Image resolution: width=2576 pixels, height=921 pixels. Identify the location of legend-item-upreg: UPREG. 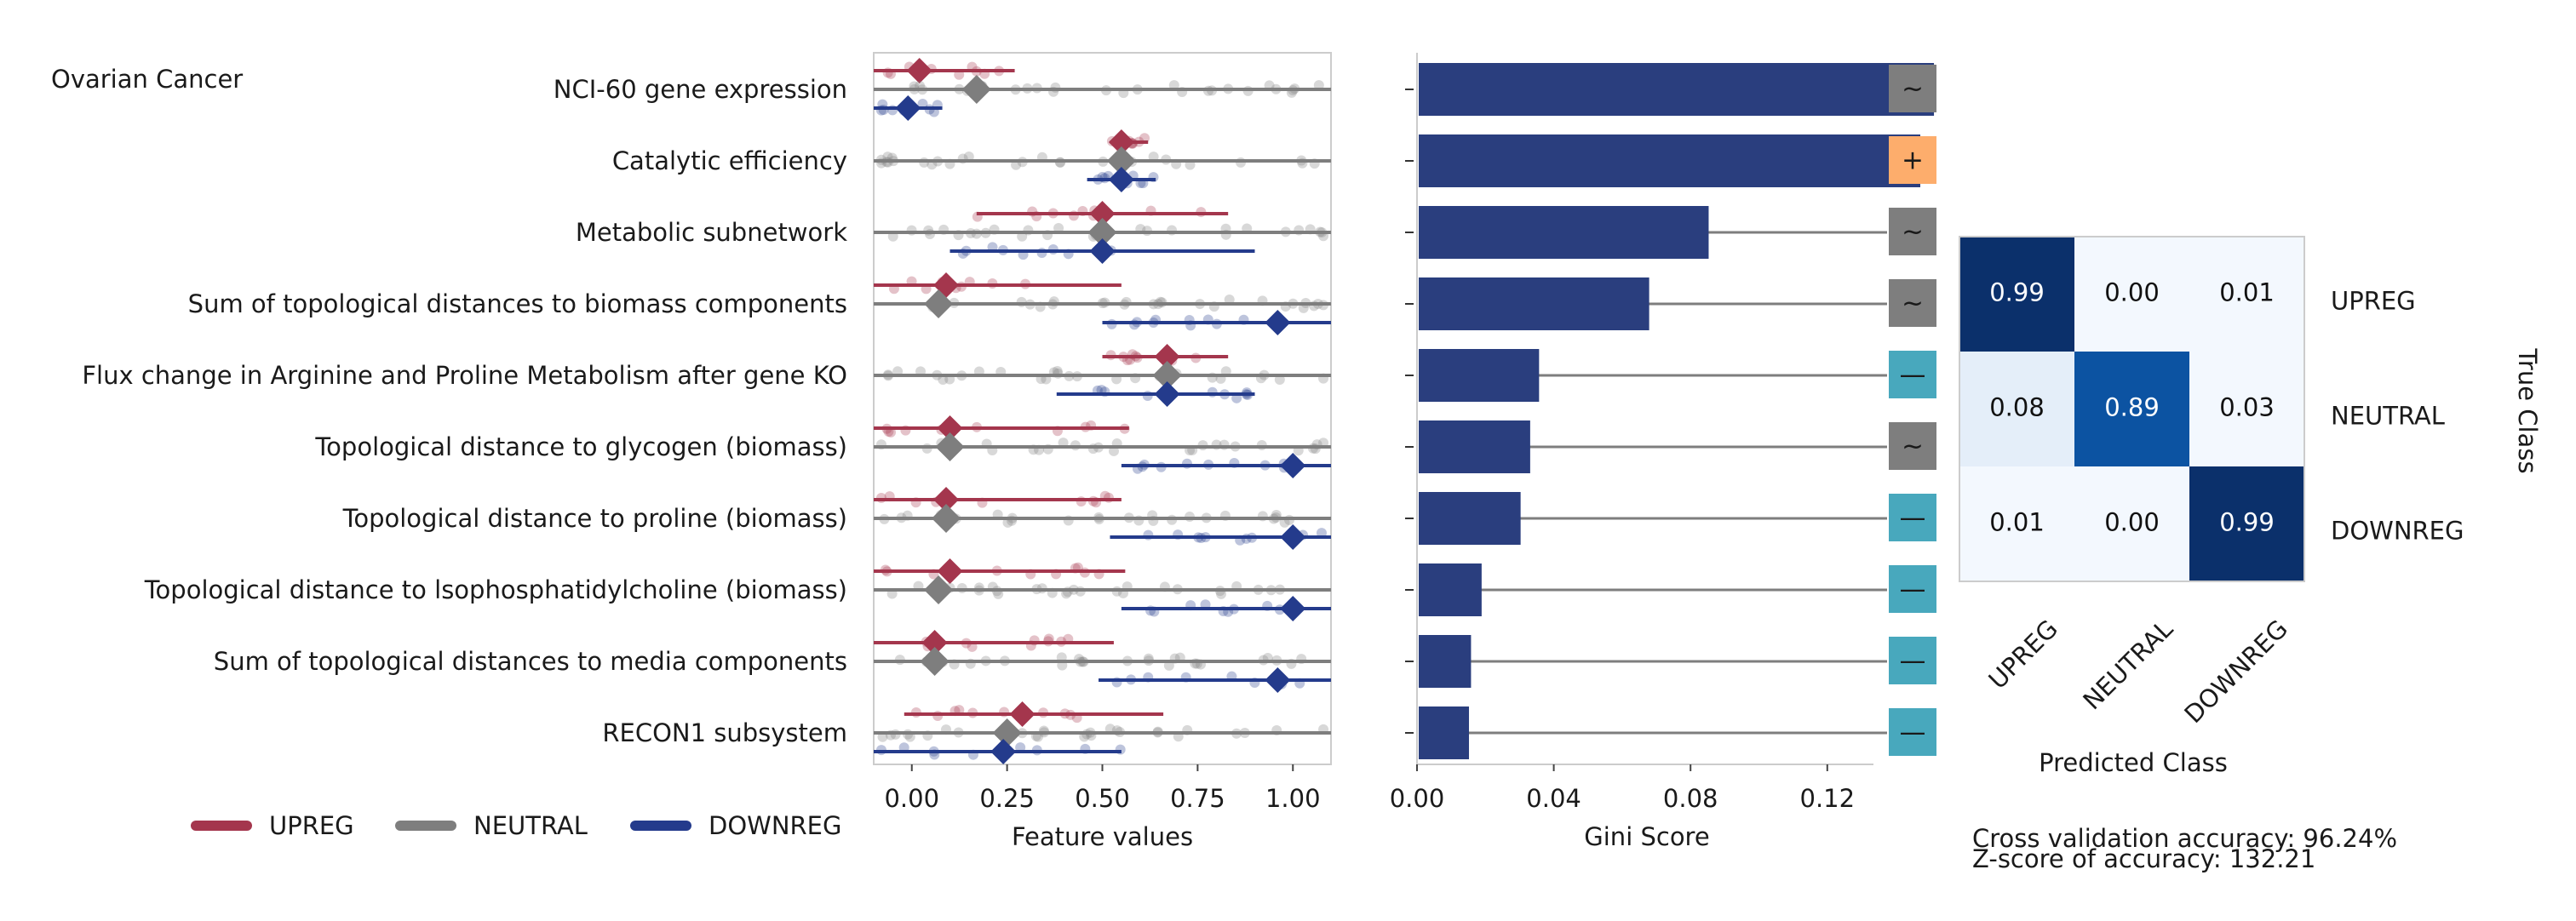
(272, 825).